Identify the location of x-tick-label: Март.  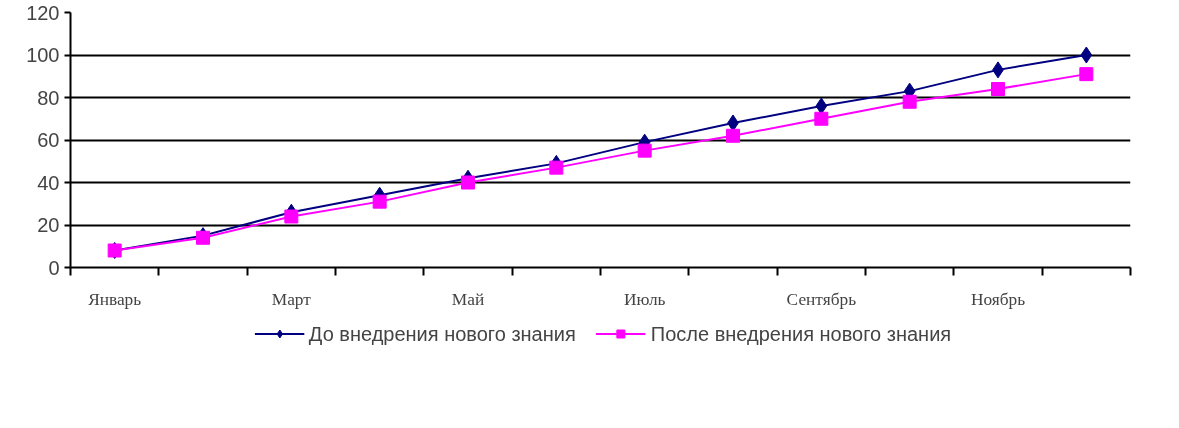
(291, 299).